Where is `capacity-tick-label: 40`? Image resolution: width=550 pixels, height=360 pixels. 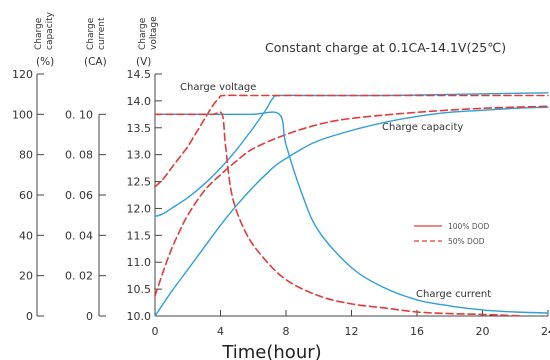 capacity-tick-label: 40 is located at coordinates (26, 235).